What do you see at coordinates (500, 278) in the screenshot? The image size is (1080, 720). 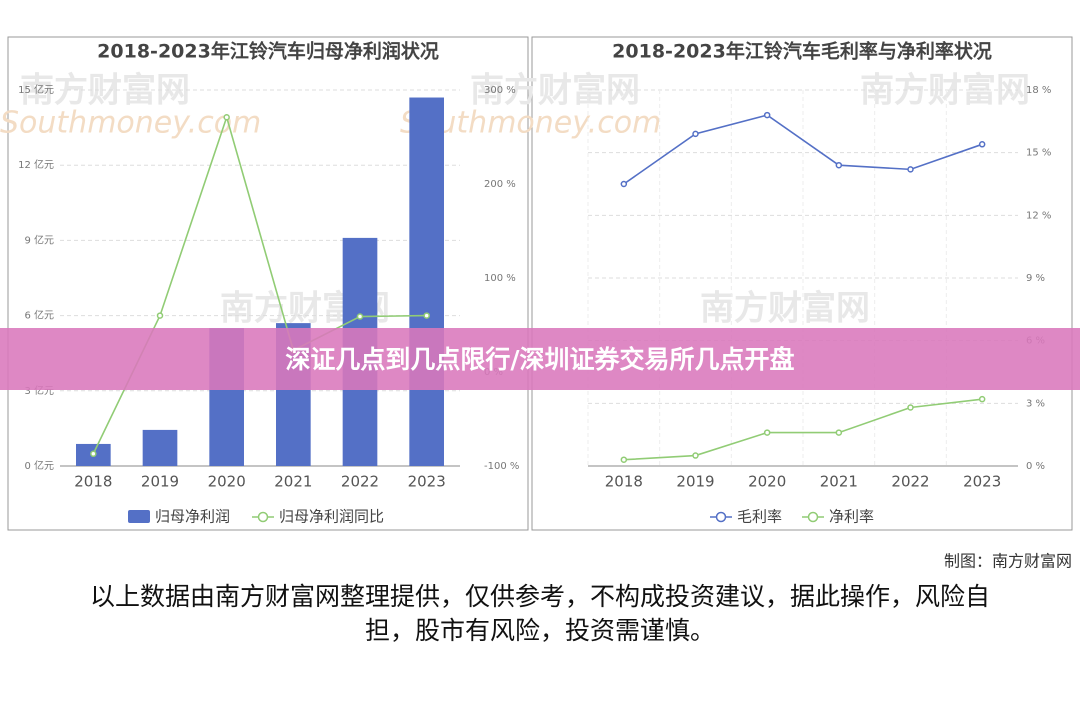 I see `y2-tick-label: 100 %` at bounding box center [500, 278].